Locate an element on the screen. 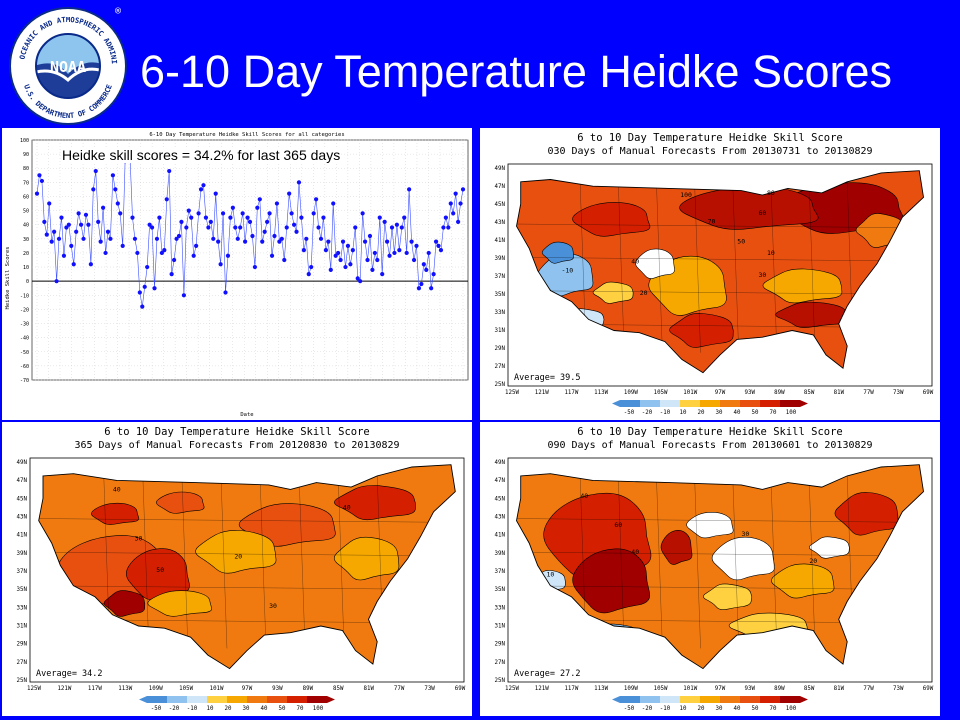  lon-label: 89W is located at coordinates (779, 689).